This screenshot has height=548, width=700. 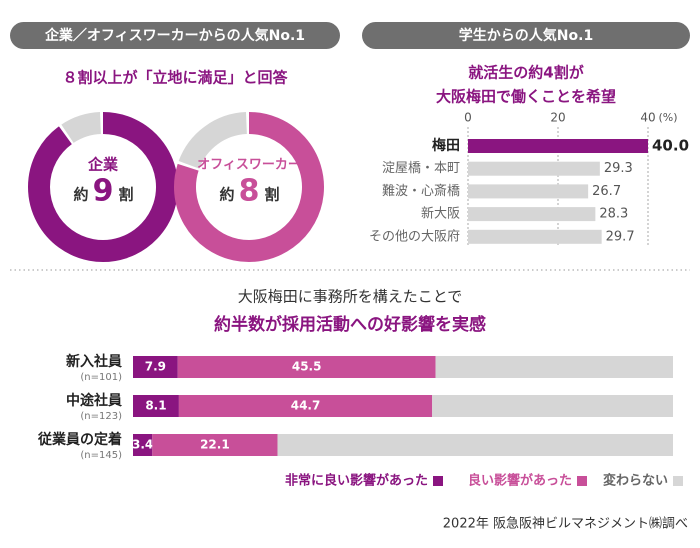 I want to click on donut-value: 9, so click(x=103, y=191).